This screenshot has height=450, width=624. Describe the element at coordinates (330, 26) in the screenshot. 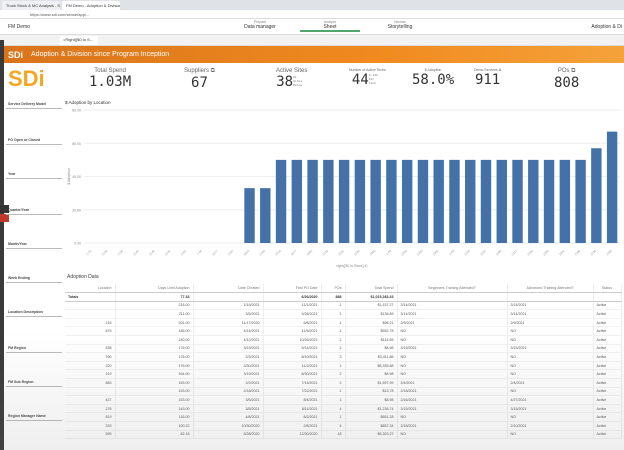

I see `nav-analyze: Analyze Sheet` at that location.